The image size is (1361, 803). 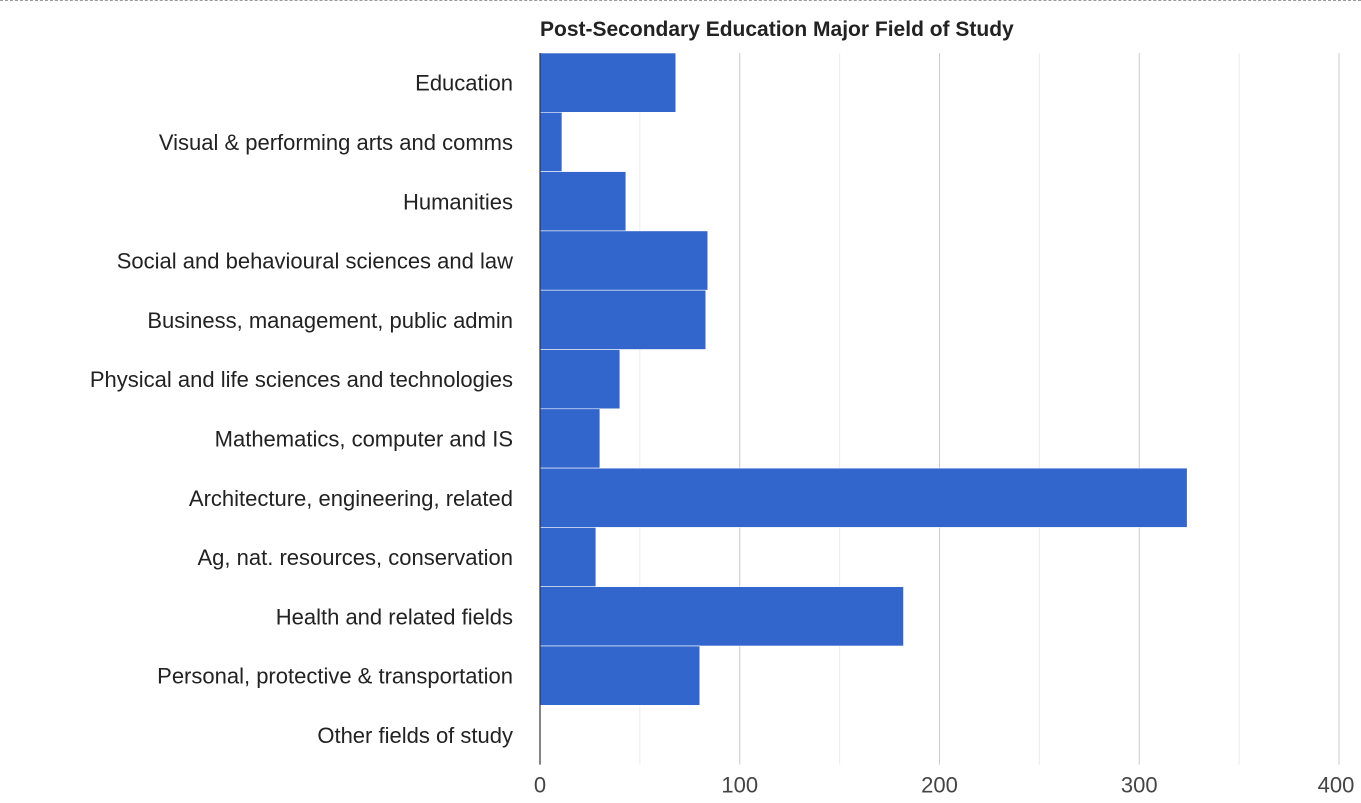 I want to click on category-label: Personal, protective & transportation, so click(x=335, y=676).